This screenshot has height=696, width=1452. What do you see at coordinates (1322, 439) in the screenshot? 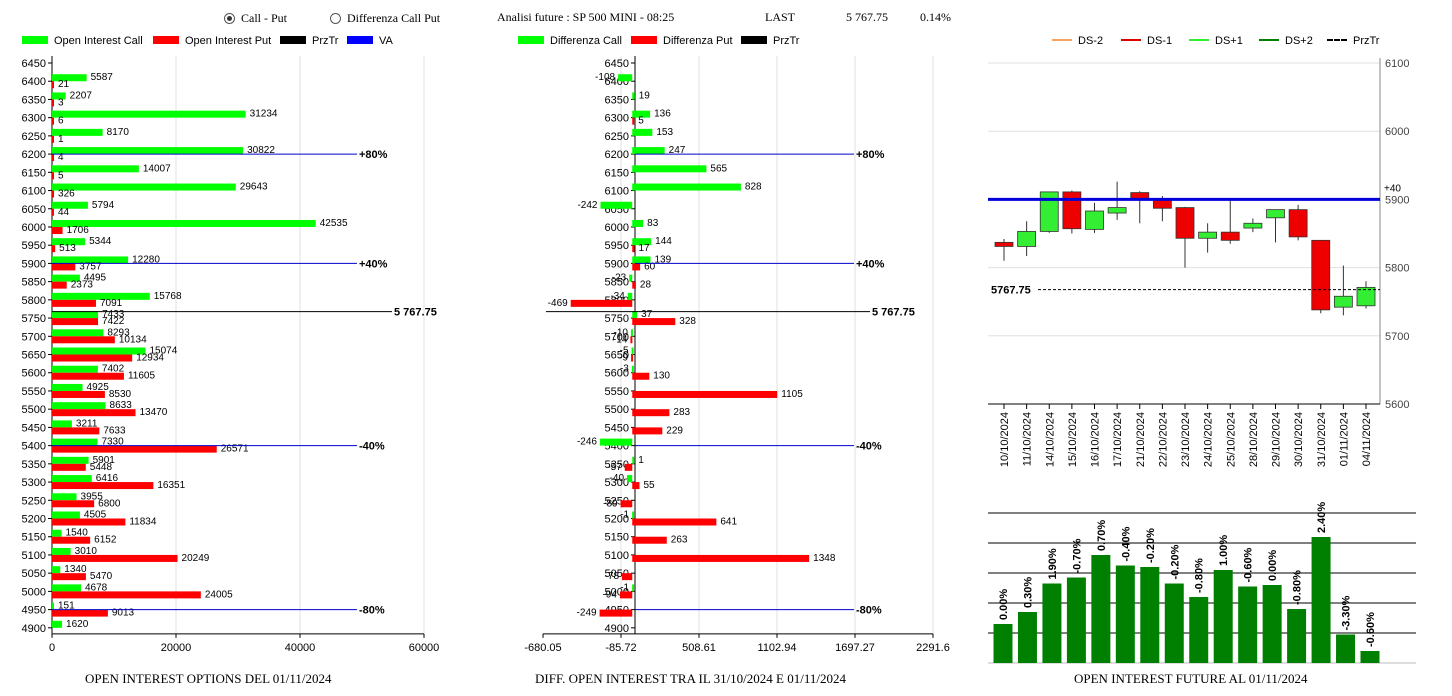
I see `x-tick-label: 31/10/2024` at bounding box center [1322, 439].